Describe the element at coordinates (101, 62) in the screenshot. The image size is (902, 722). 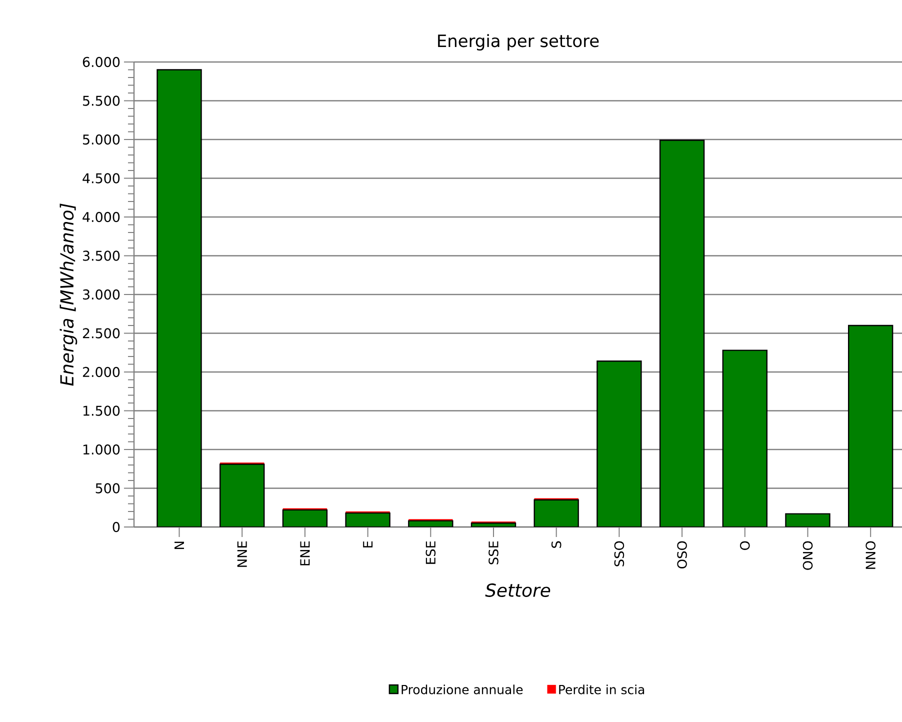
I see `y-tick-label: 6.000` at that location.